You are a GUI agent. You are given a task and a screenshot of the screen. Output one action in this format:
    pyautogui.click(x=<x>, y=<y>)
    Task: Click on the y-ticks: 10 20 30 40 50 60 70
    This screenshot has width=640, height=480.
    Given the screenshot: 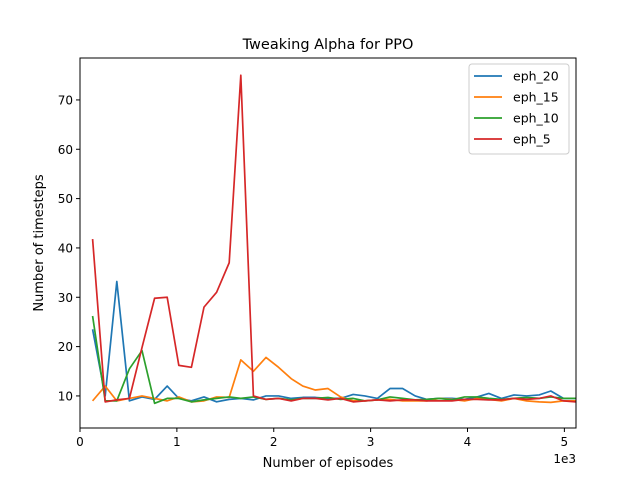 What is the action you would take?
    pyautogui.click(x=69, y=248)
    